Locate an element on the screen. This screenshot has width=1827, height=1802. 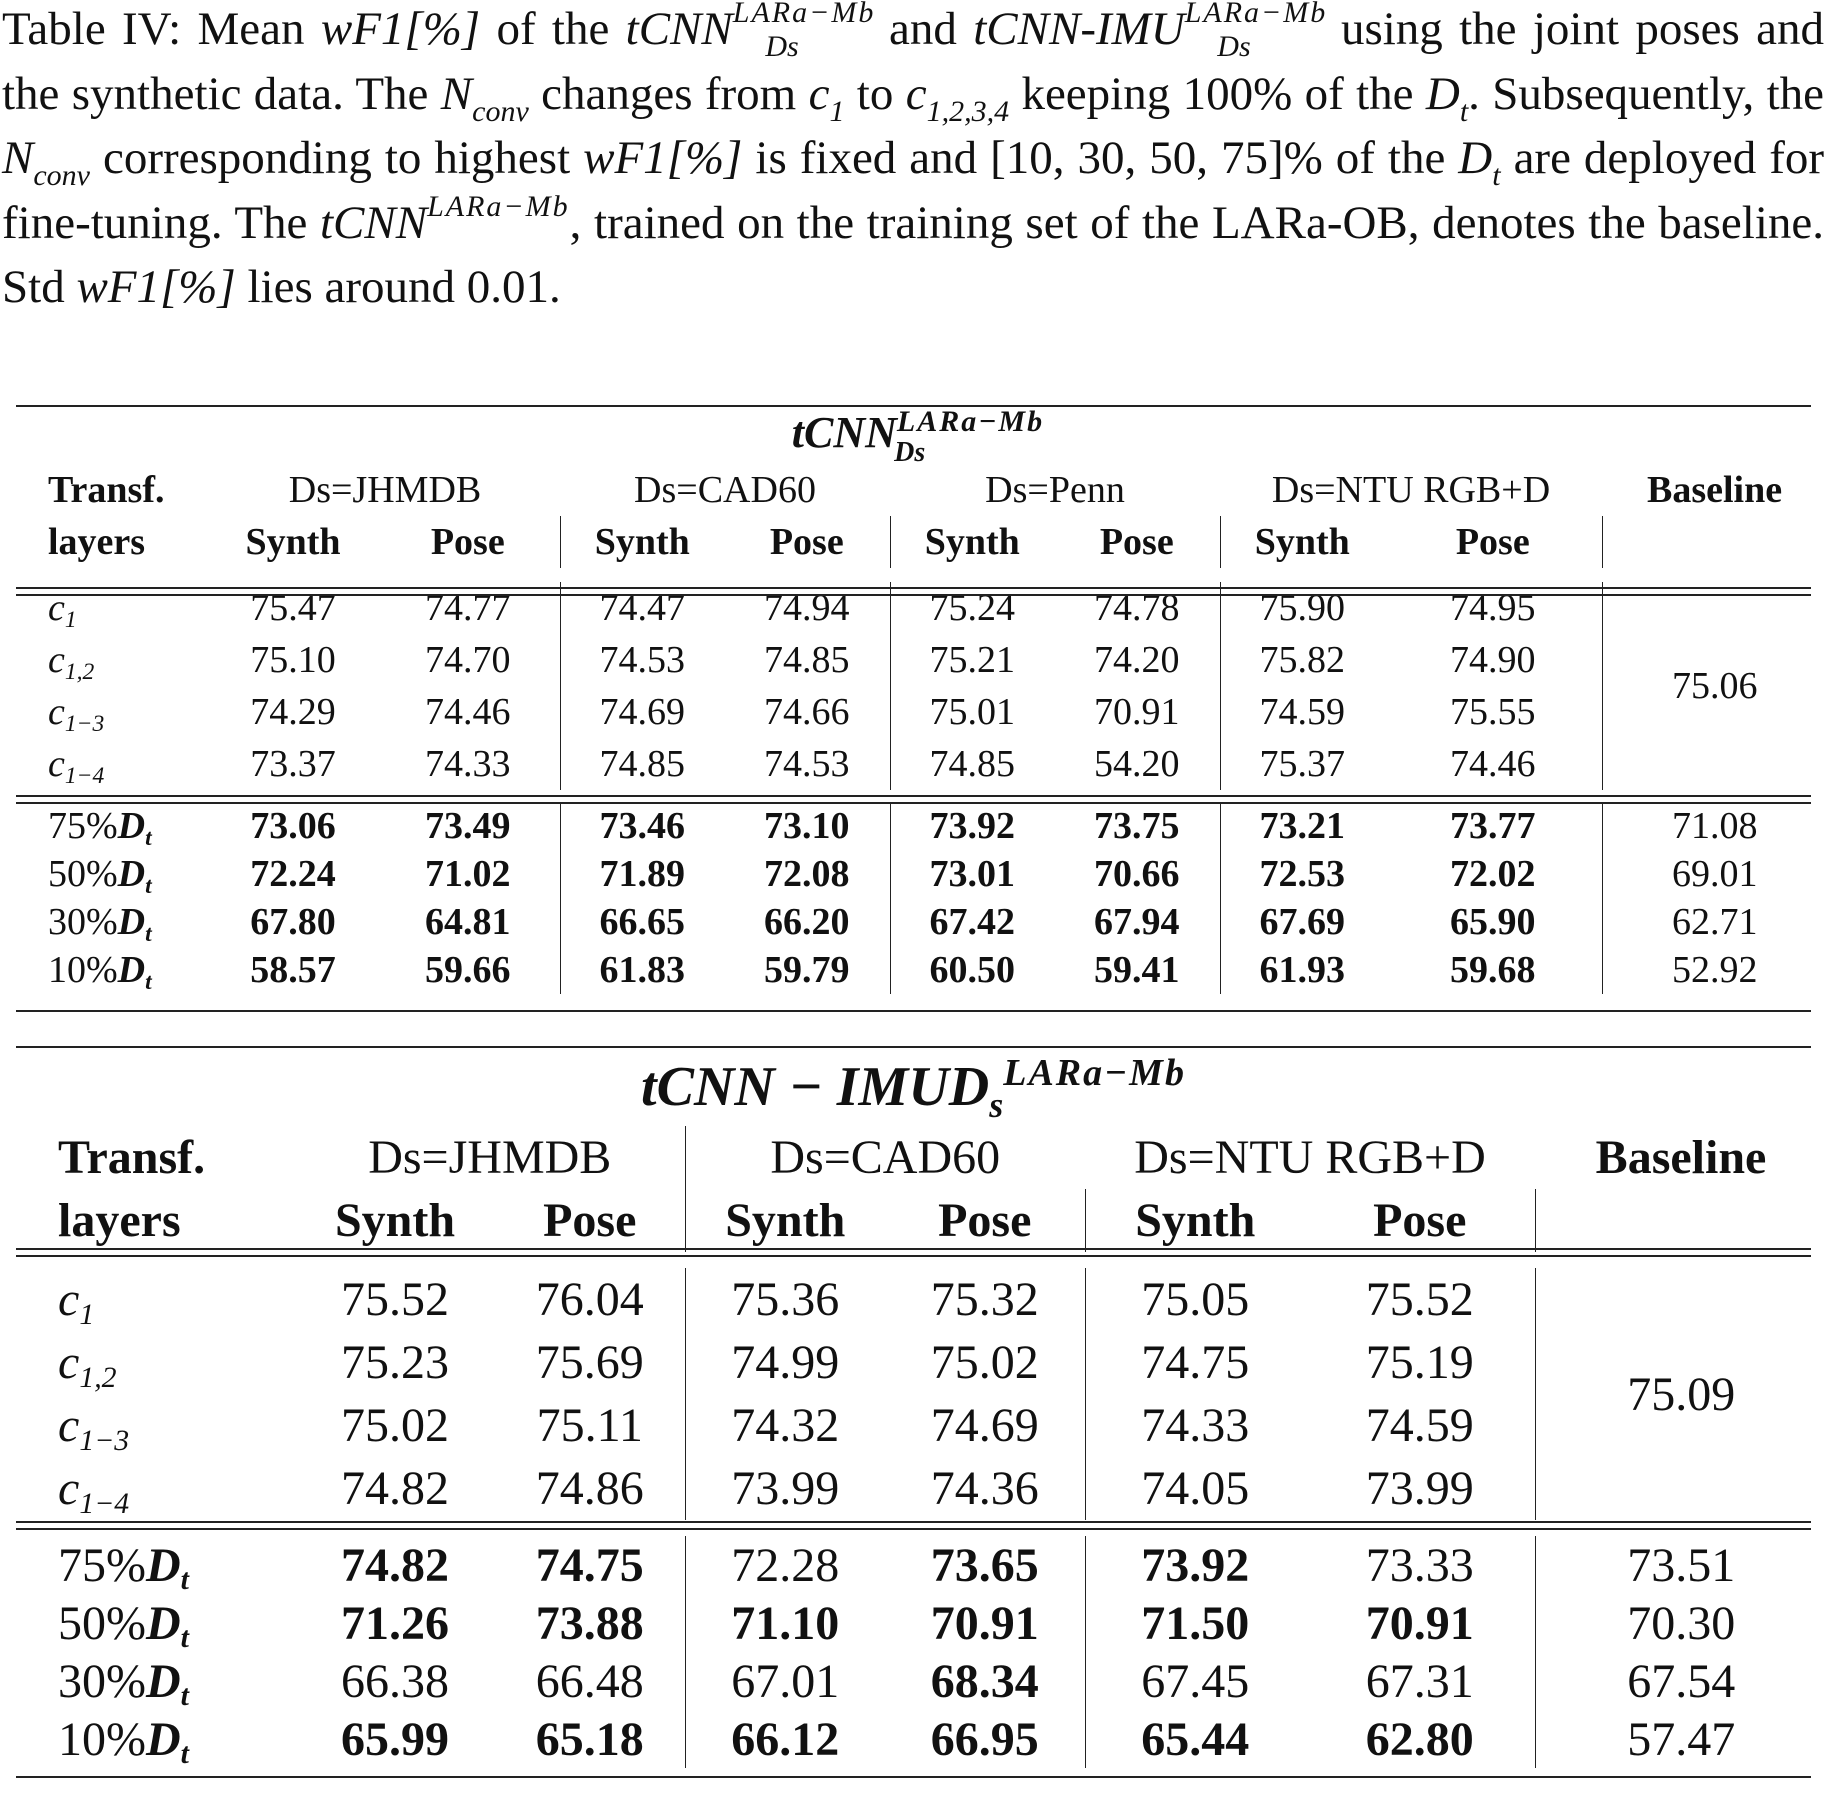
table-cell: 66.12 is located at coordinates (784, 1739).